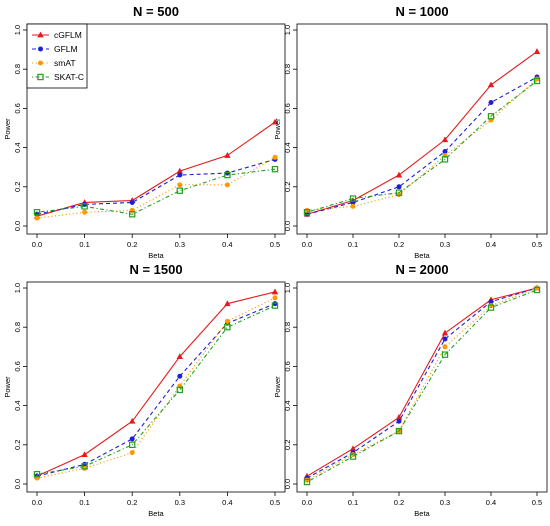  Describe the element at coordinates (40, 63) in the screenshot. I see `legend-marker-smat` at that location.